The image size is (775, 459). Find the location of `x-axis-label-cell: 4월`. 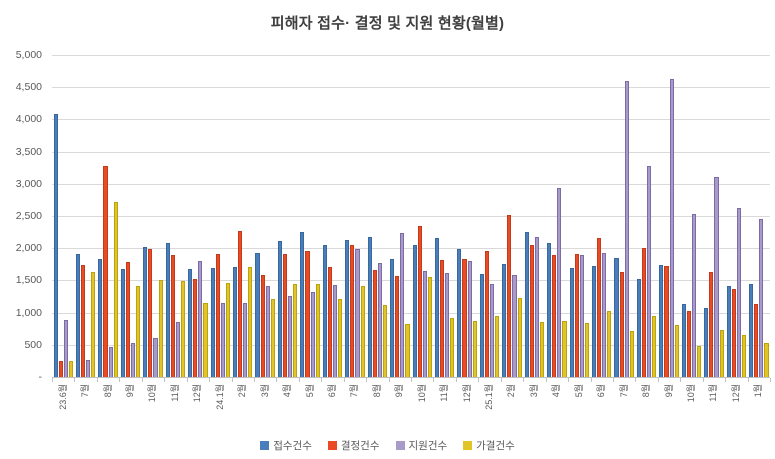

x-axis-label-cell: 4월 is located at coordinates (287, 408).